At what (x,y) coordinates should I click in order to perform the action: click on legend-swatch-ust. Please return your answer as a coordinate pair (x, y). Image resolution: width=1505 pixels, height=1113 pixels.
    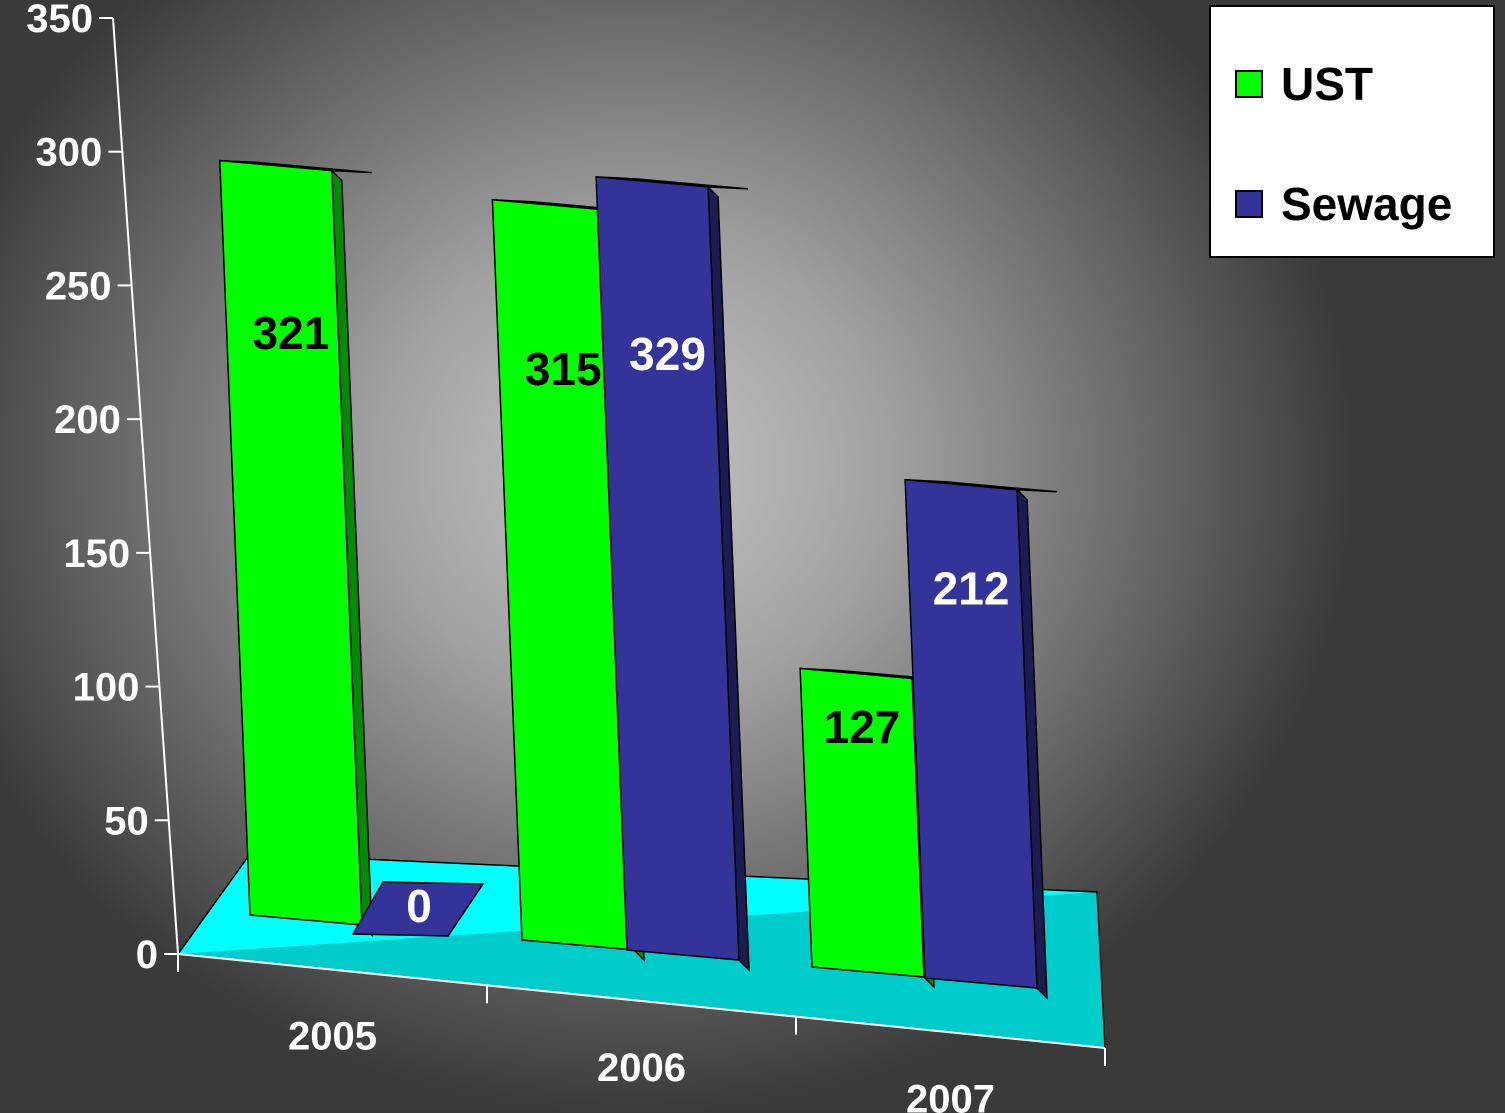
    Looking at the image, I should click on (1249, 84).